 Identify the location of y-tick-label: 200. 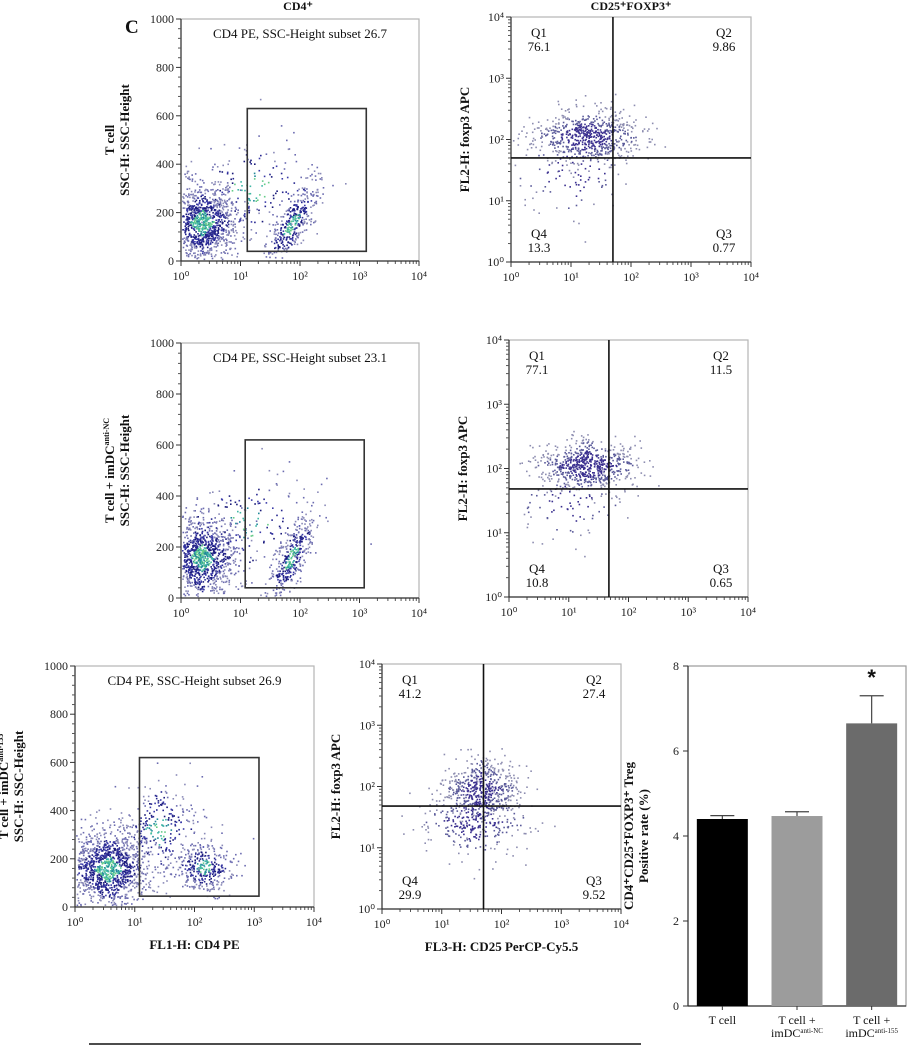
(165, 547).